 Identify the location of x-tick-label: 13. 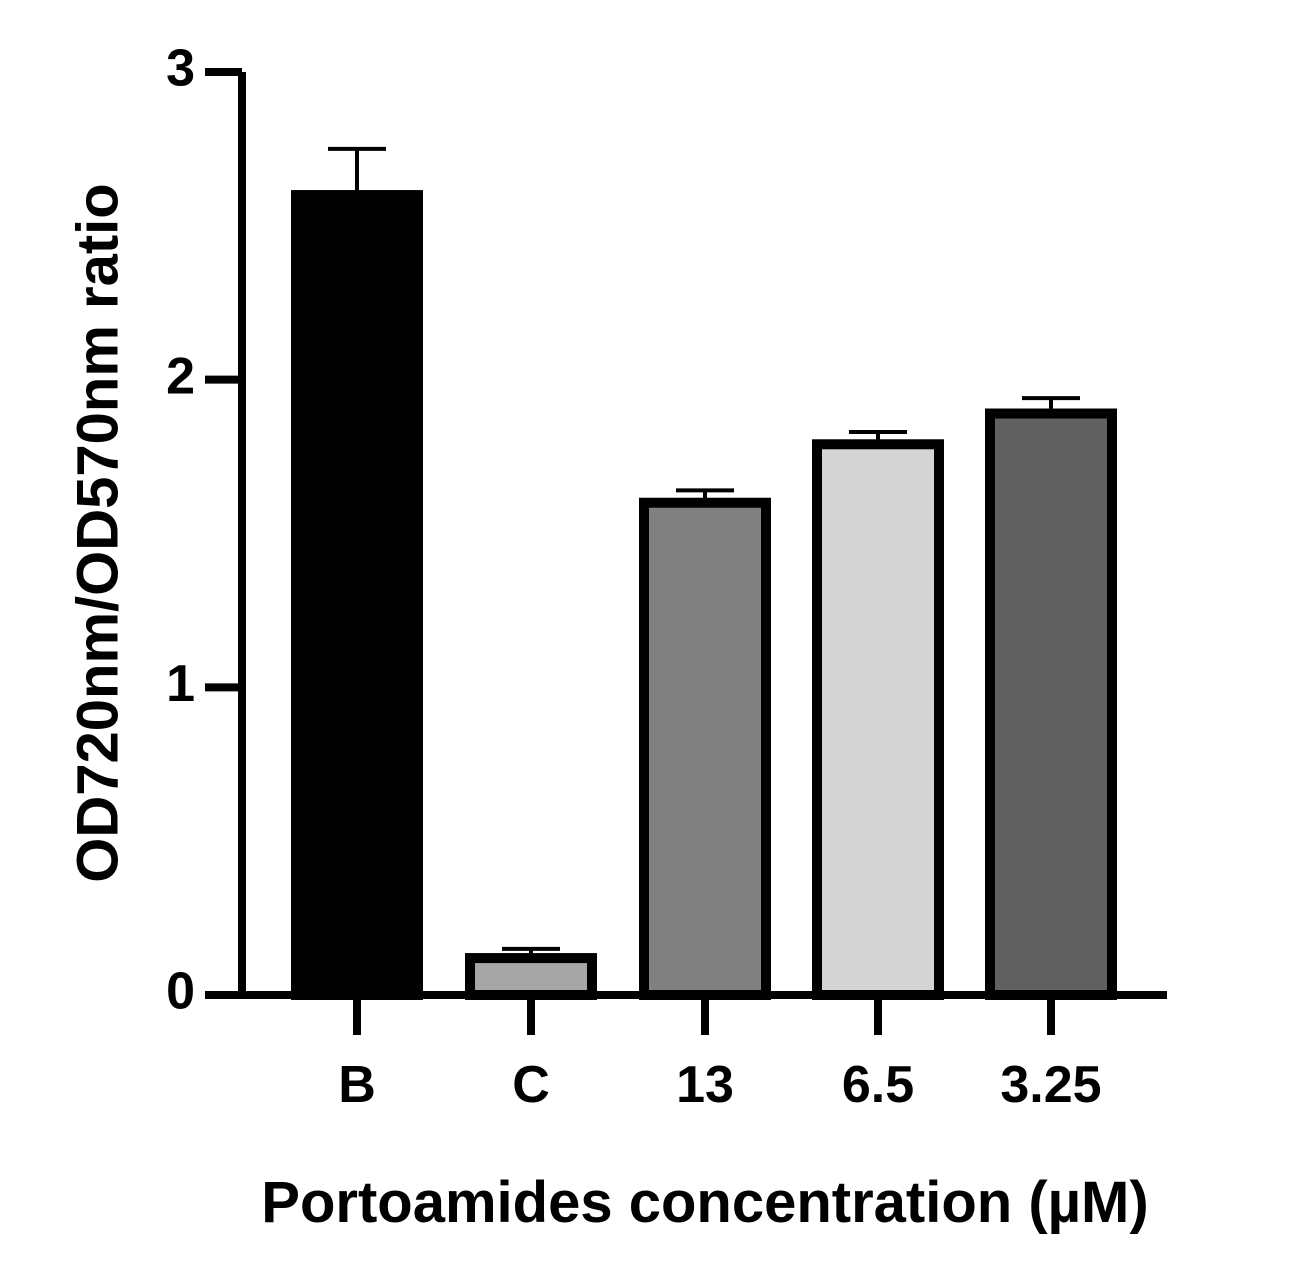
(705, 1085).